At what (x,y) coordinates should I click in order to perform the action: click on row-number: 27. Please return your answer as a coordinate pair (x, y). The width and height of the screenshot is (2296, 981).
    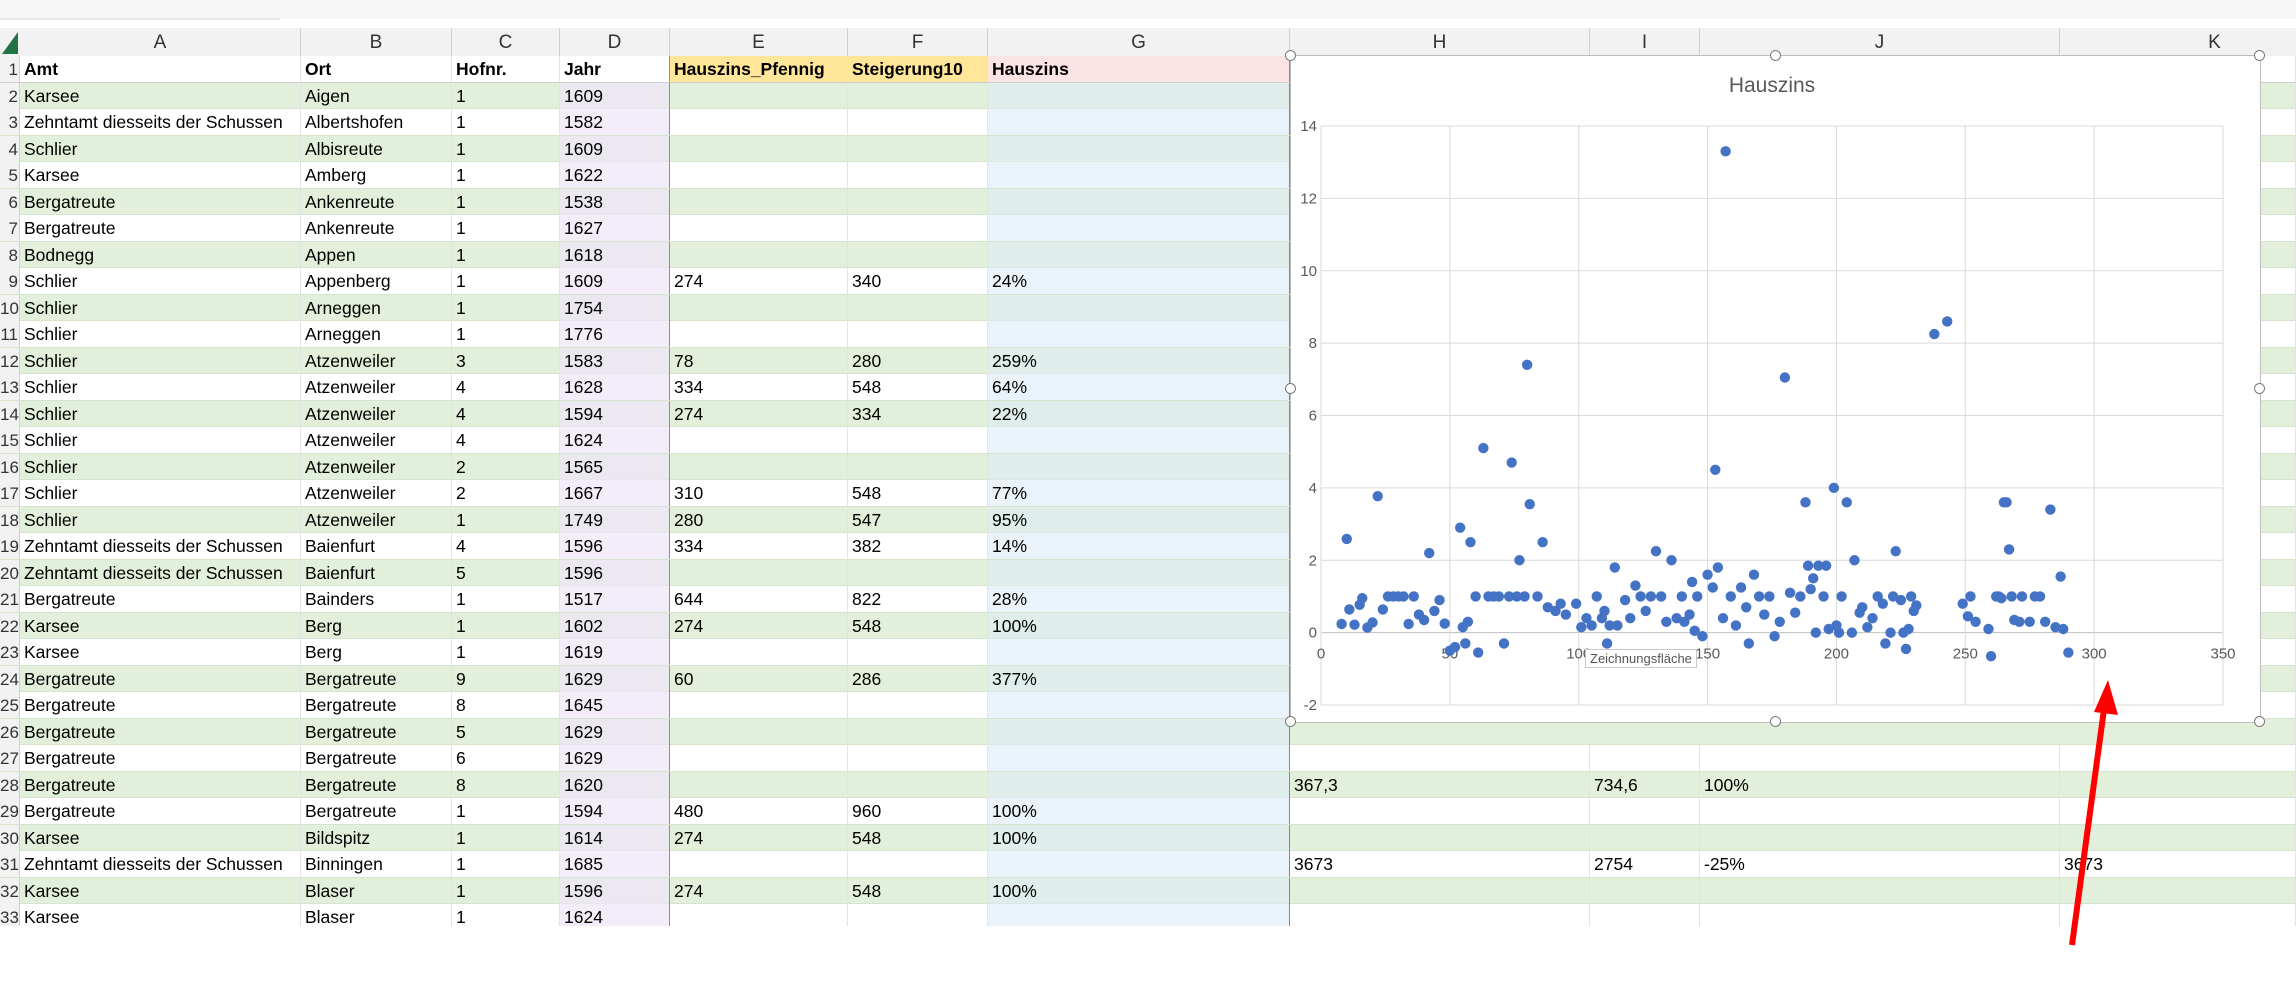
    Looking at the image, I should click on (10, 758).